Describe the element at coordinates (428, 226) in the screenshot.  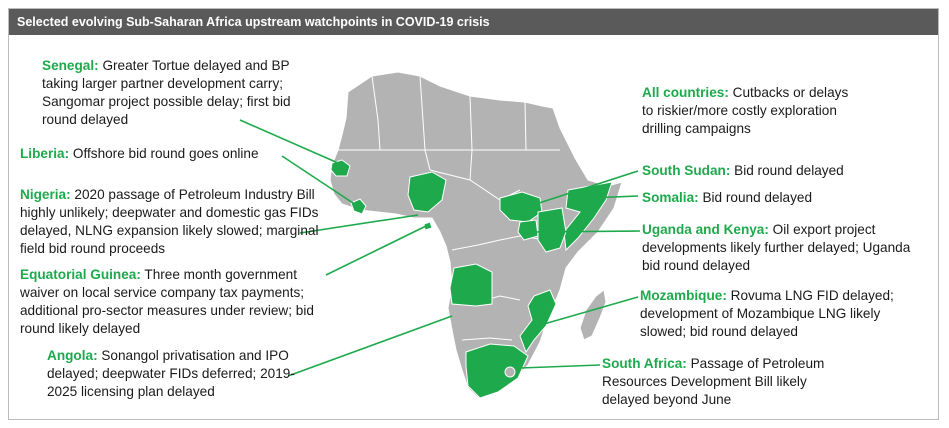
I see `country-equatorial-guinea` at that location.